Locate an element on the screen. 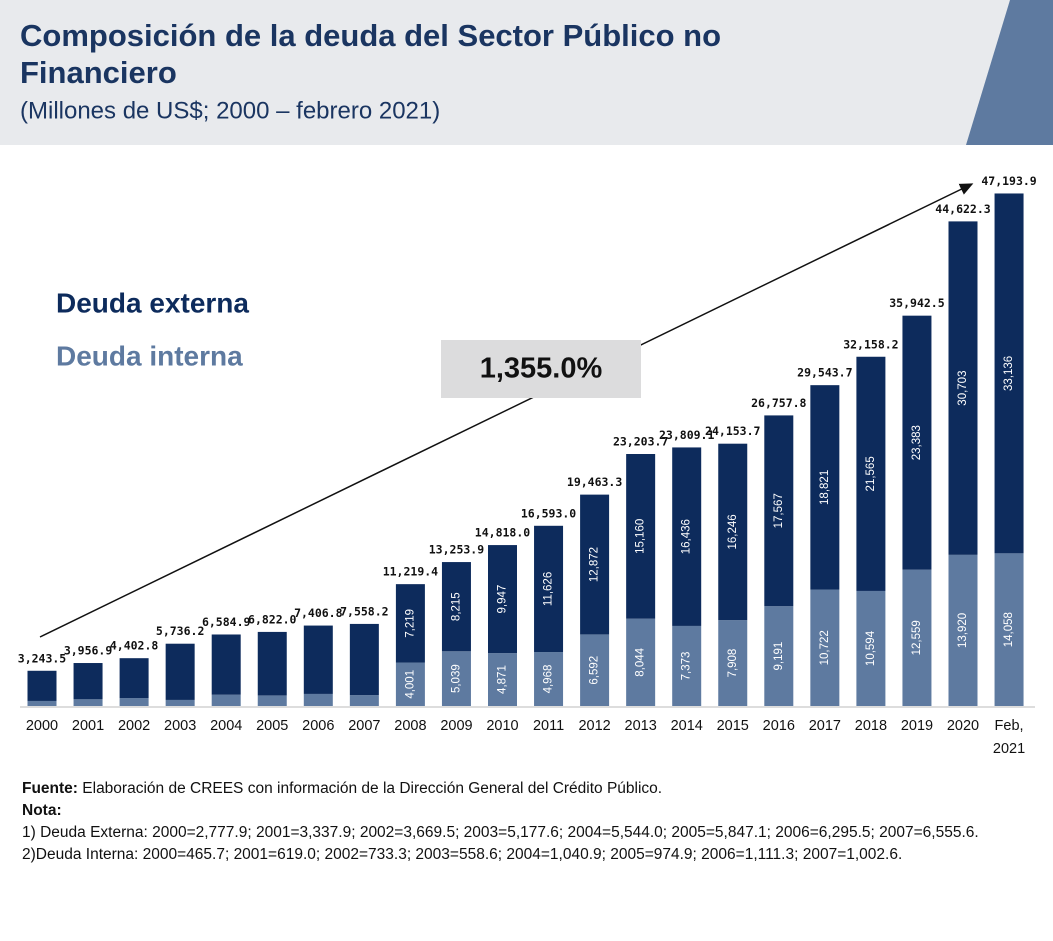 The image size is (1053, 941). x-tick-label: 2018 is located at coordinates (871, 726).